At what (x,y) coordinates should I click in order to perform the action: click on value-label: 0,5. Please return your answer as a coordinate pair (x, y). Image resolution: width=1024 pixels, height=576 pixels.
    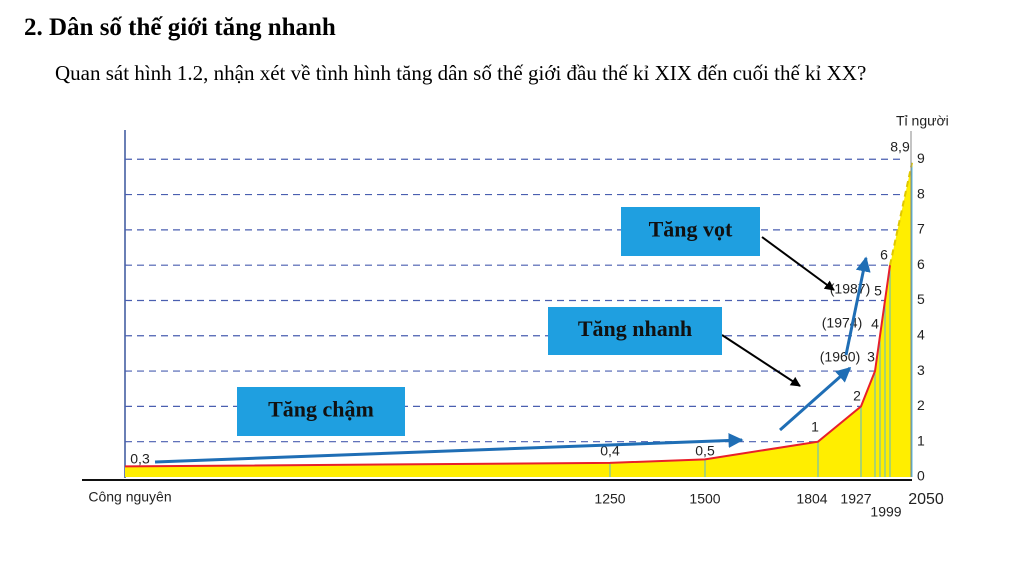
    Looking at the image, I should click on (705, 451).